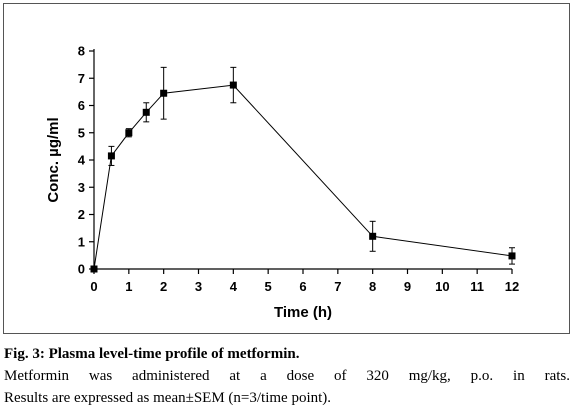 This screenshot has width=573, height=417. Describe the element at coordinates (24, 354) in the screenshot. I see `figure-number: Fig. 3:` at that location.